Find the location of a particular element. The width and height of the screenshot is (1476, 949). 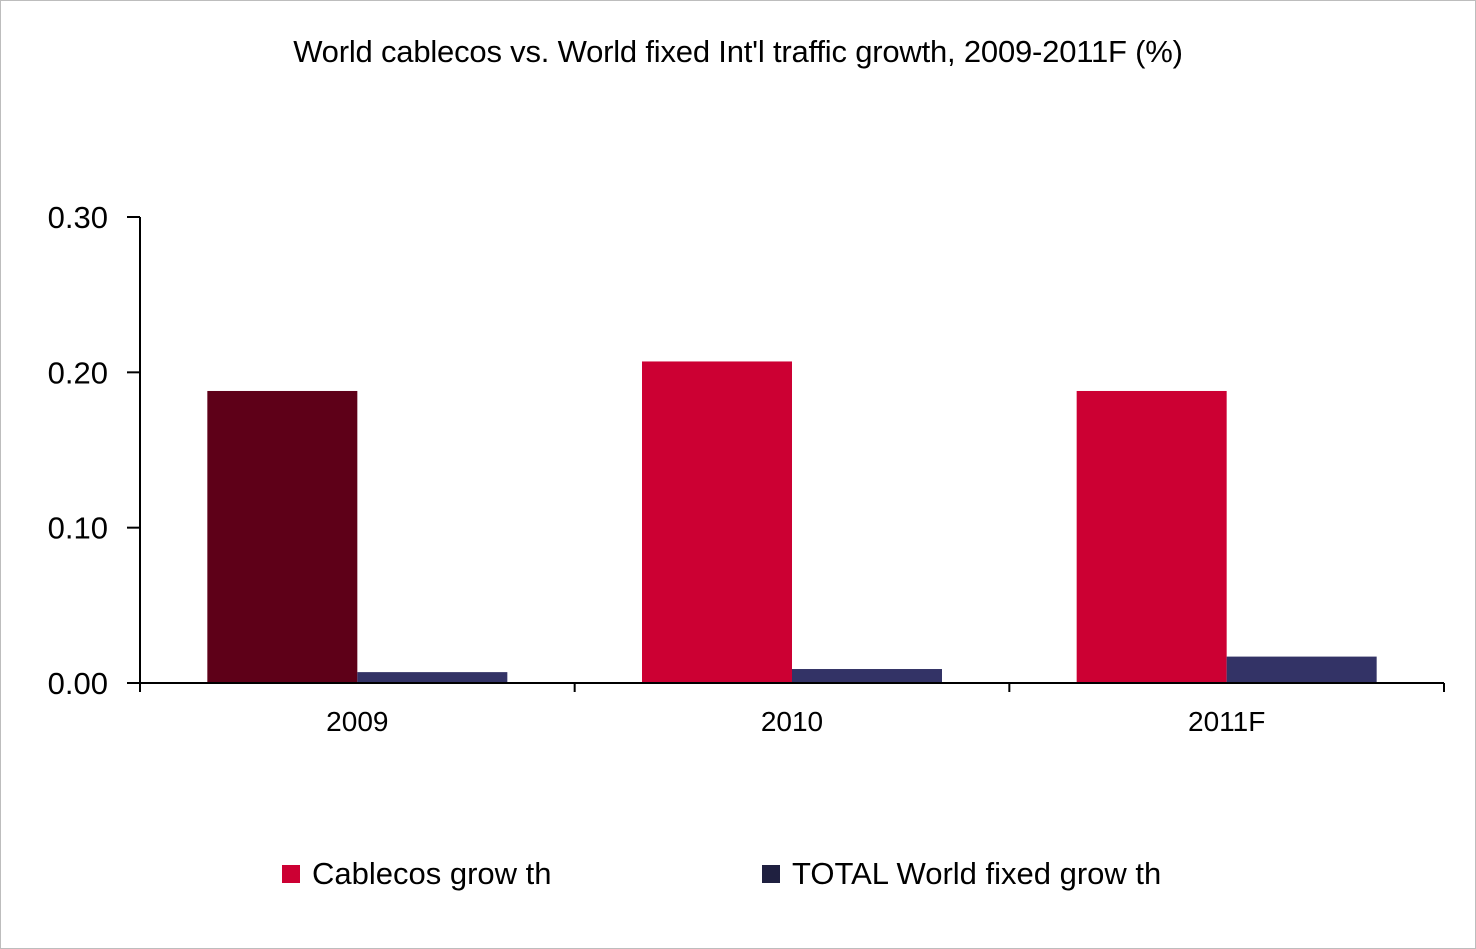

x-tick-label: 2011F is located at coordinates (1226, 721).